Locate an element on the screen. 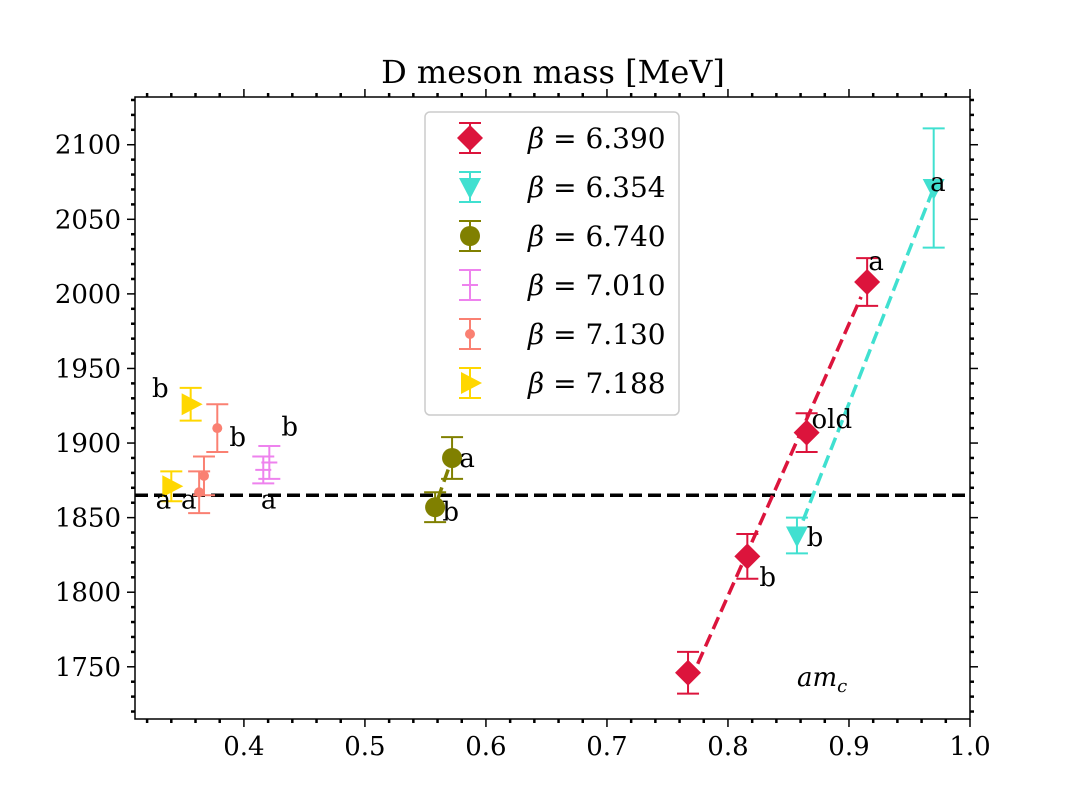 This screenshot has width=1079, height=809. y-tick-label: 2100 is located at coordinates (88, 146).